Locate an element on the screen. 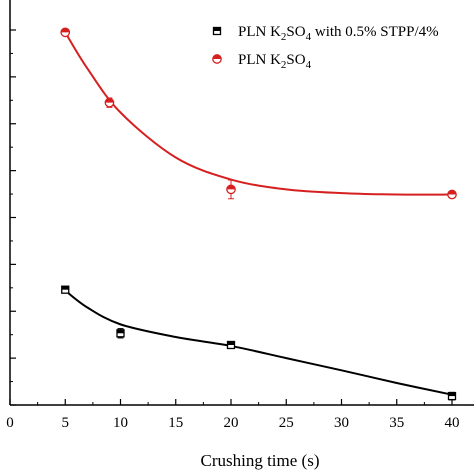 Image resolution: width=474 pixels, height=474 pixels. x-tick-label: 35 is located at coordinates (396, 423).